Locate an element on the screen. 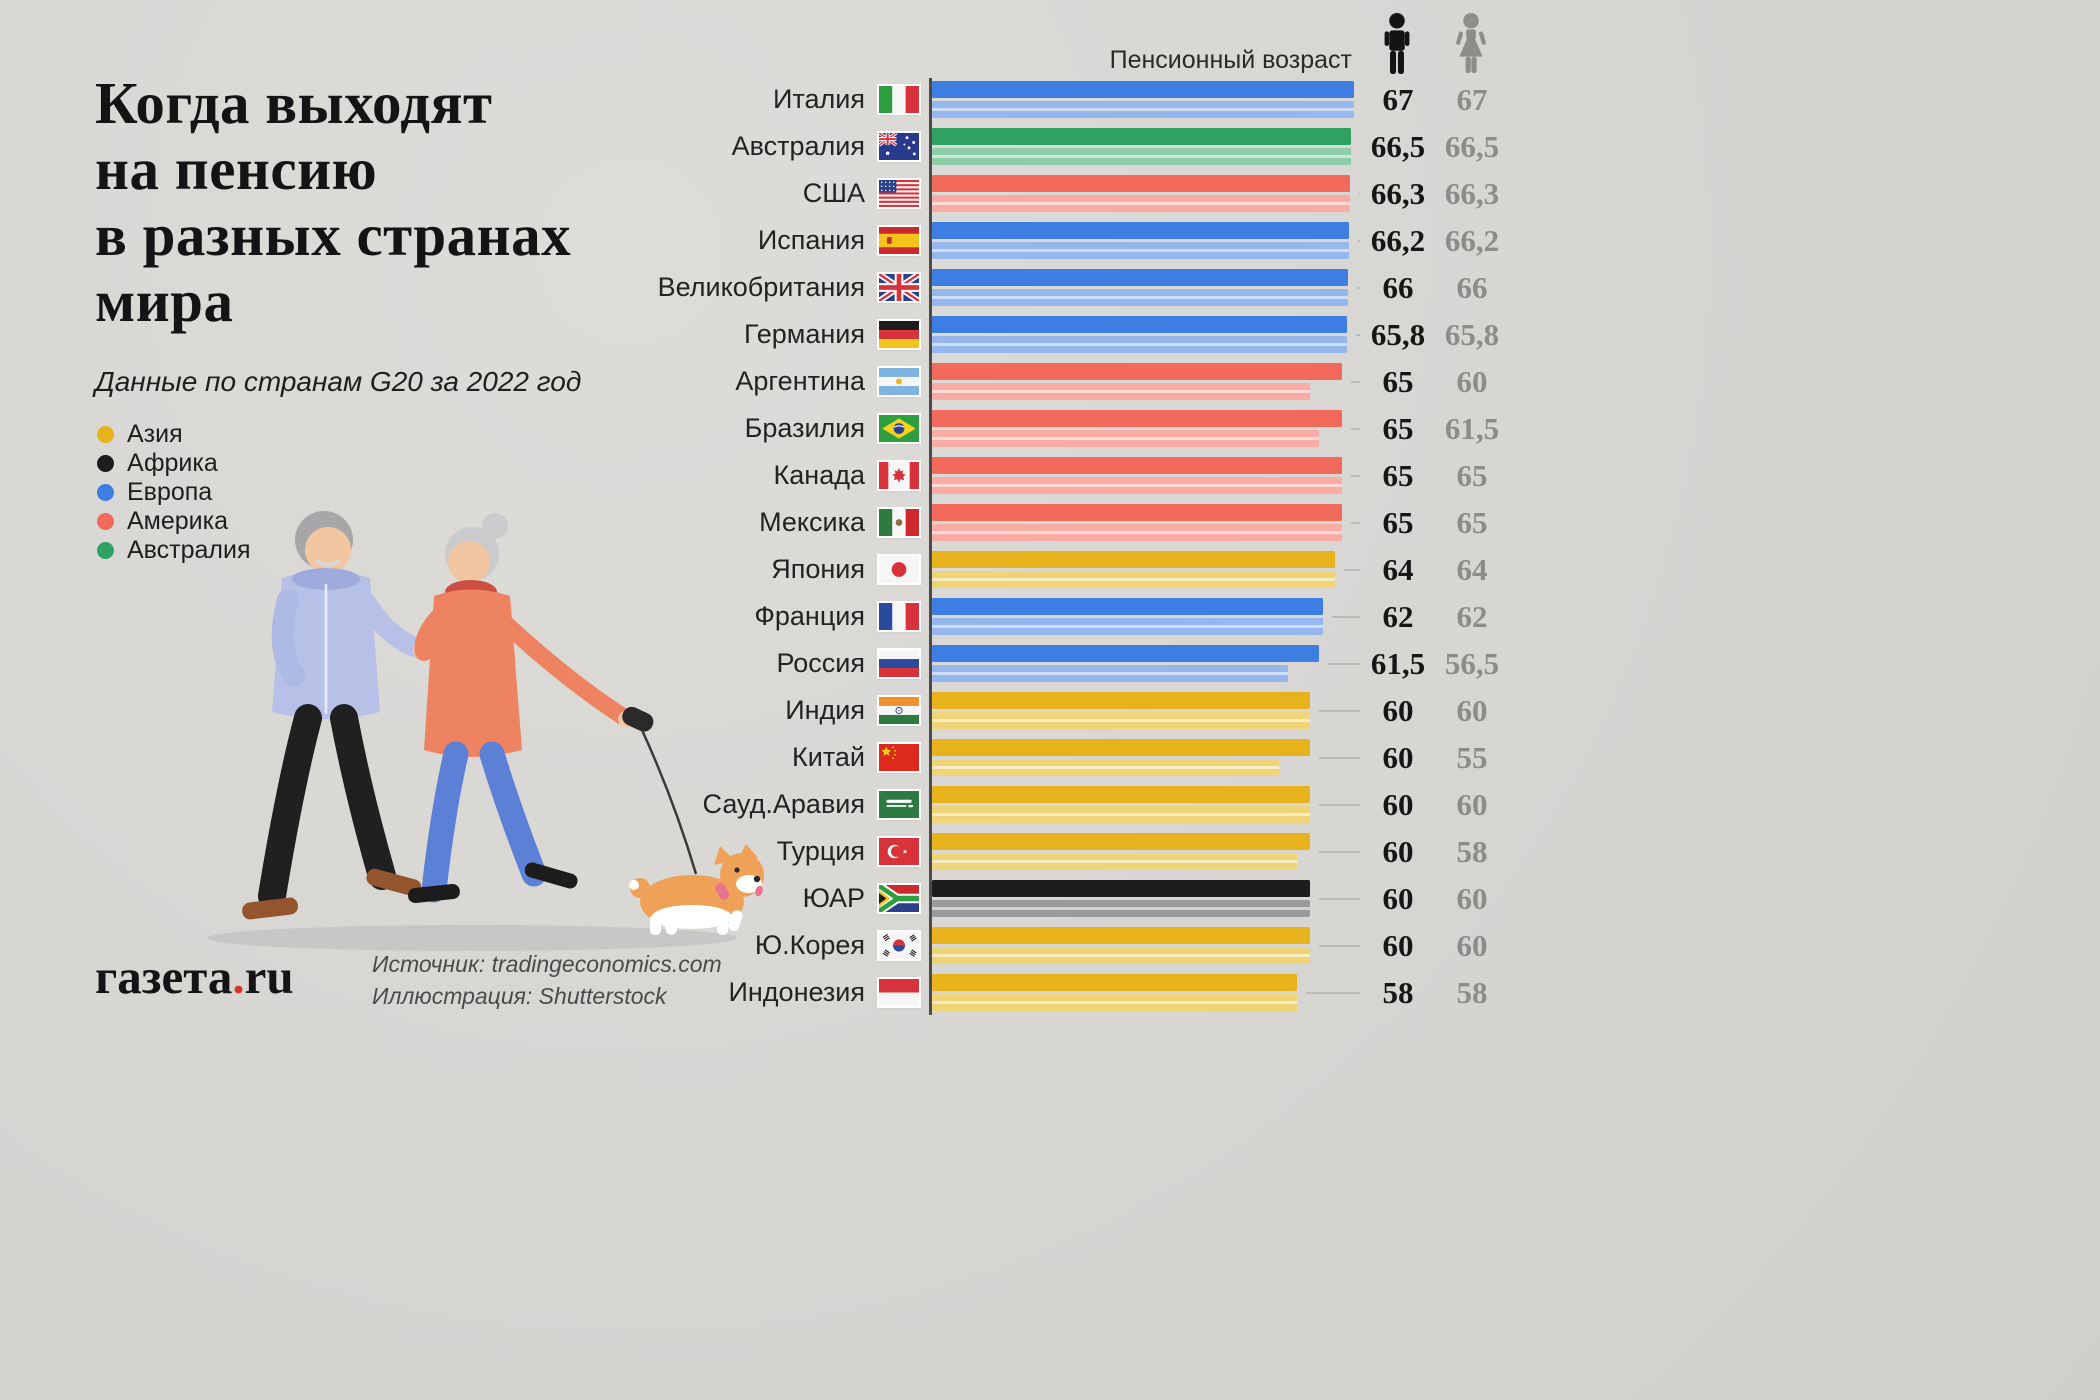  legend-label: Америка is located at coordinates (178, 521).